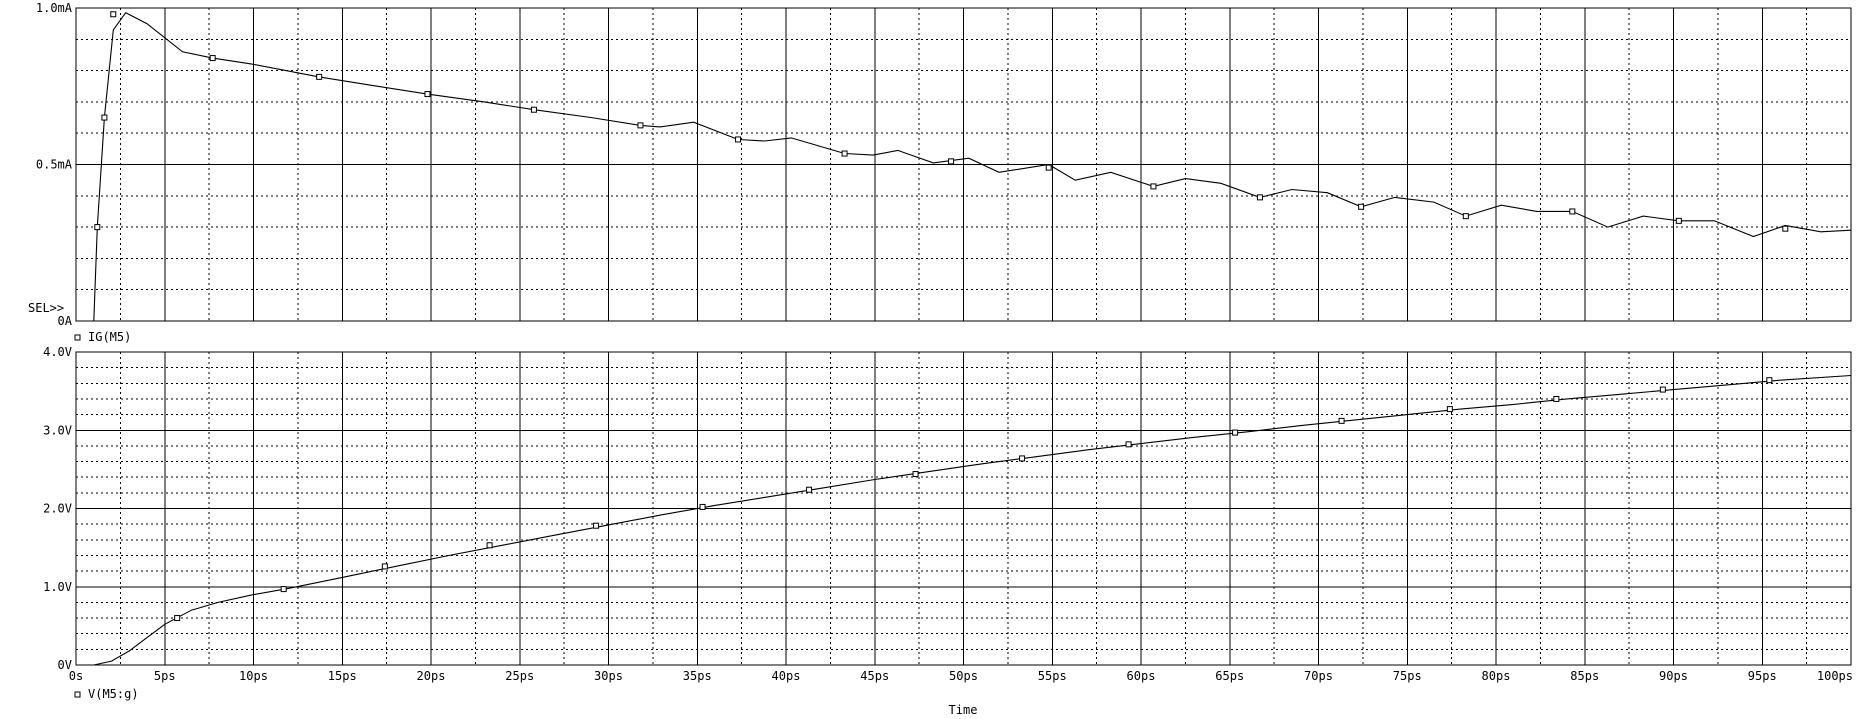 This screenshot has height=719, width=1859. I want to click on x-tick-label: 55ps, so click(1052, 676).